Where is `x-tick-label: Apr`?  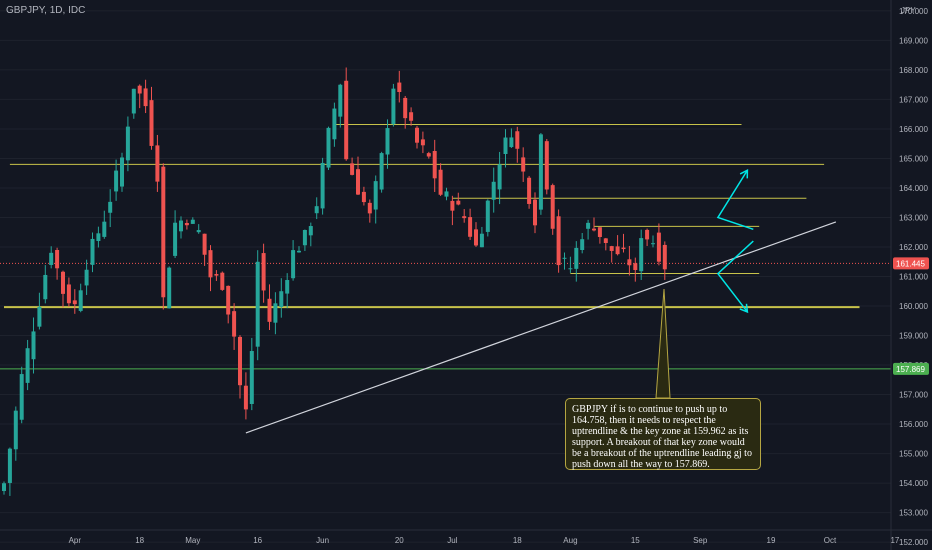 x-tick-label: Apr is located at coordinates (75, 540).